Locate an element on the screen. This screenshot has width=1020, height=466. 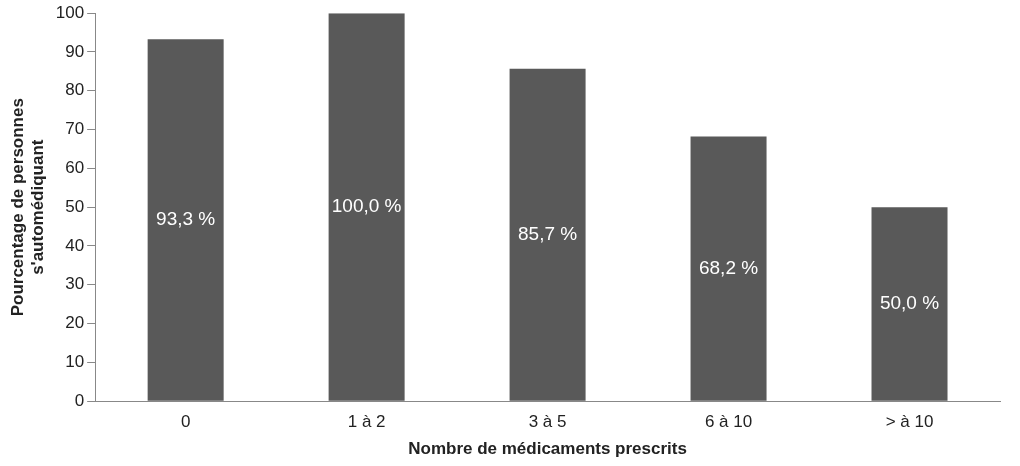
y-tick-label: 30 is located at coordinates (75, 284).